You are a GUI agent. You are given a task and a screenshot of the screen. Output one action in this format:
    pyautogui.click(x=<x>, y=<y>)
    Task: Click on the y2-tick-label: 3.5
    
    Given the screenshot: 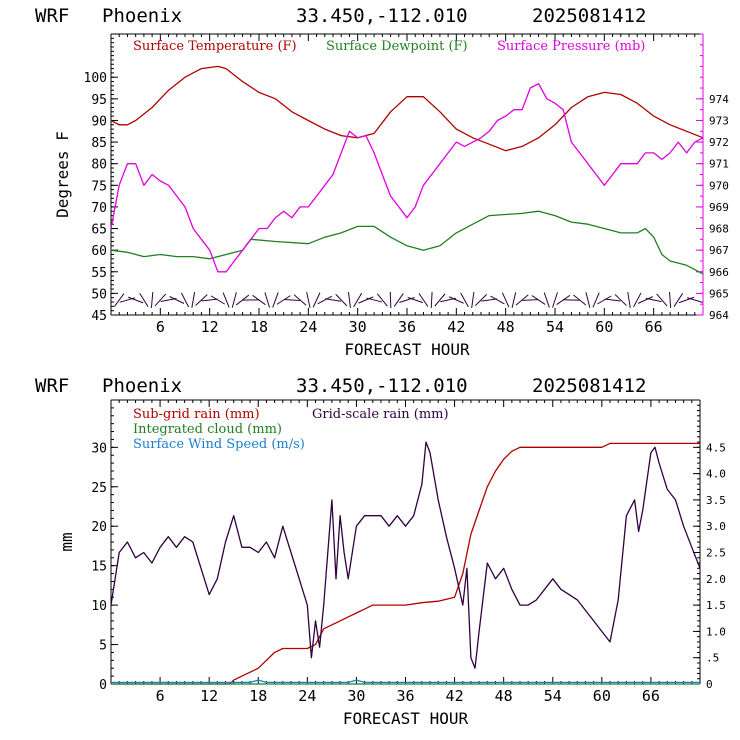 What is the action you would take?
    pyautogui.click(x=716, y=500)
    